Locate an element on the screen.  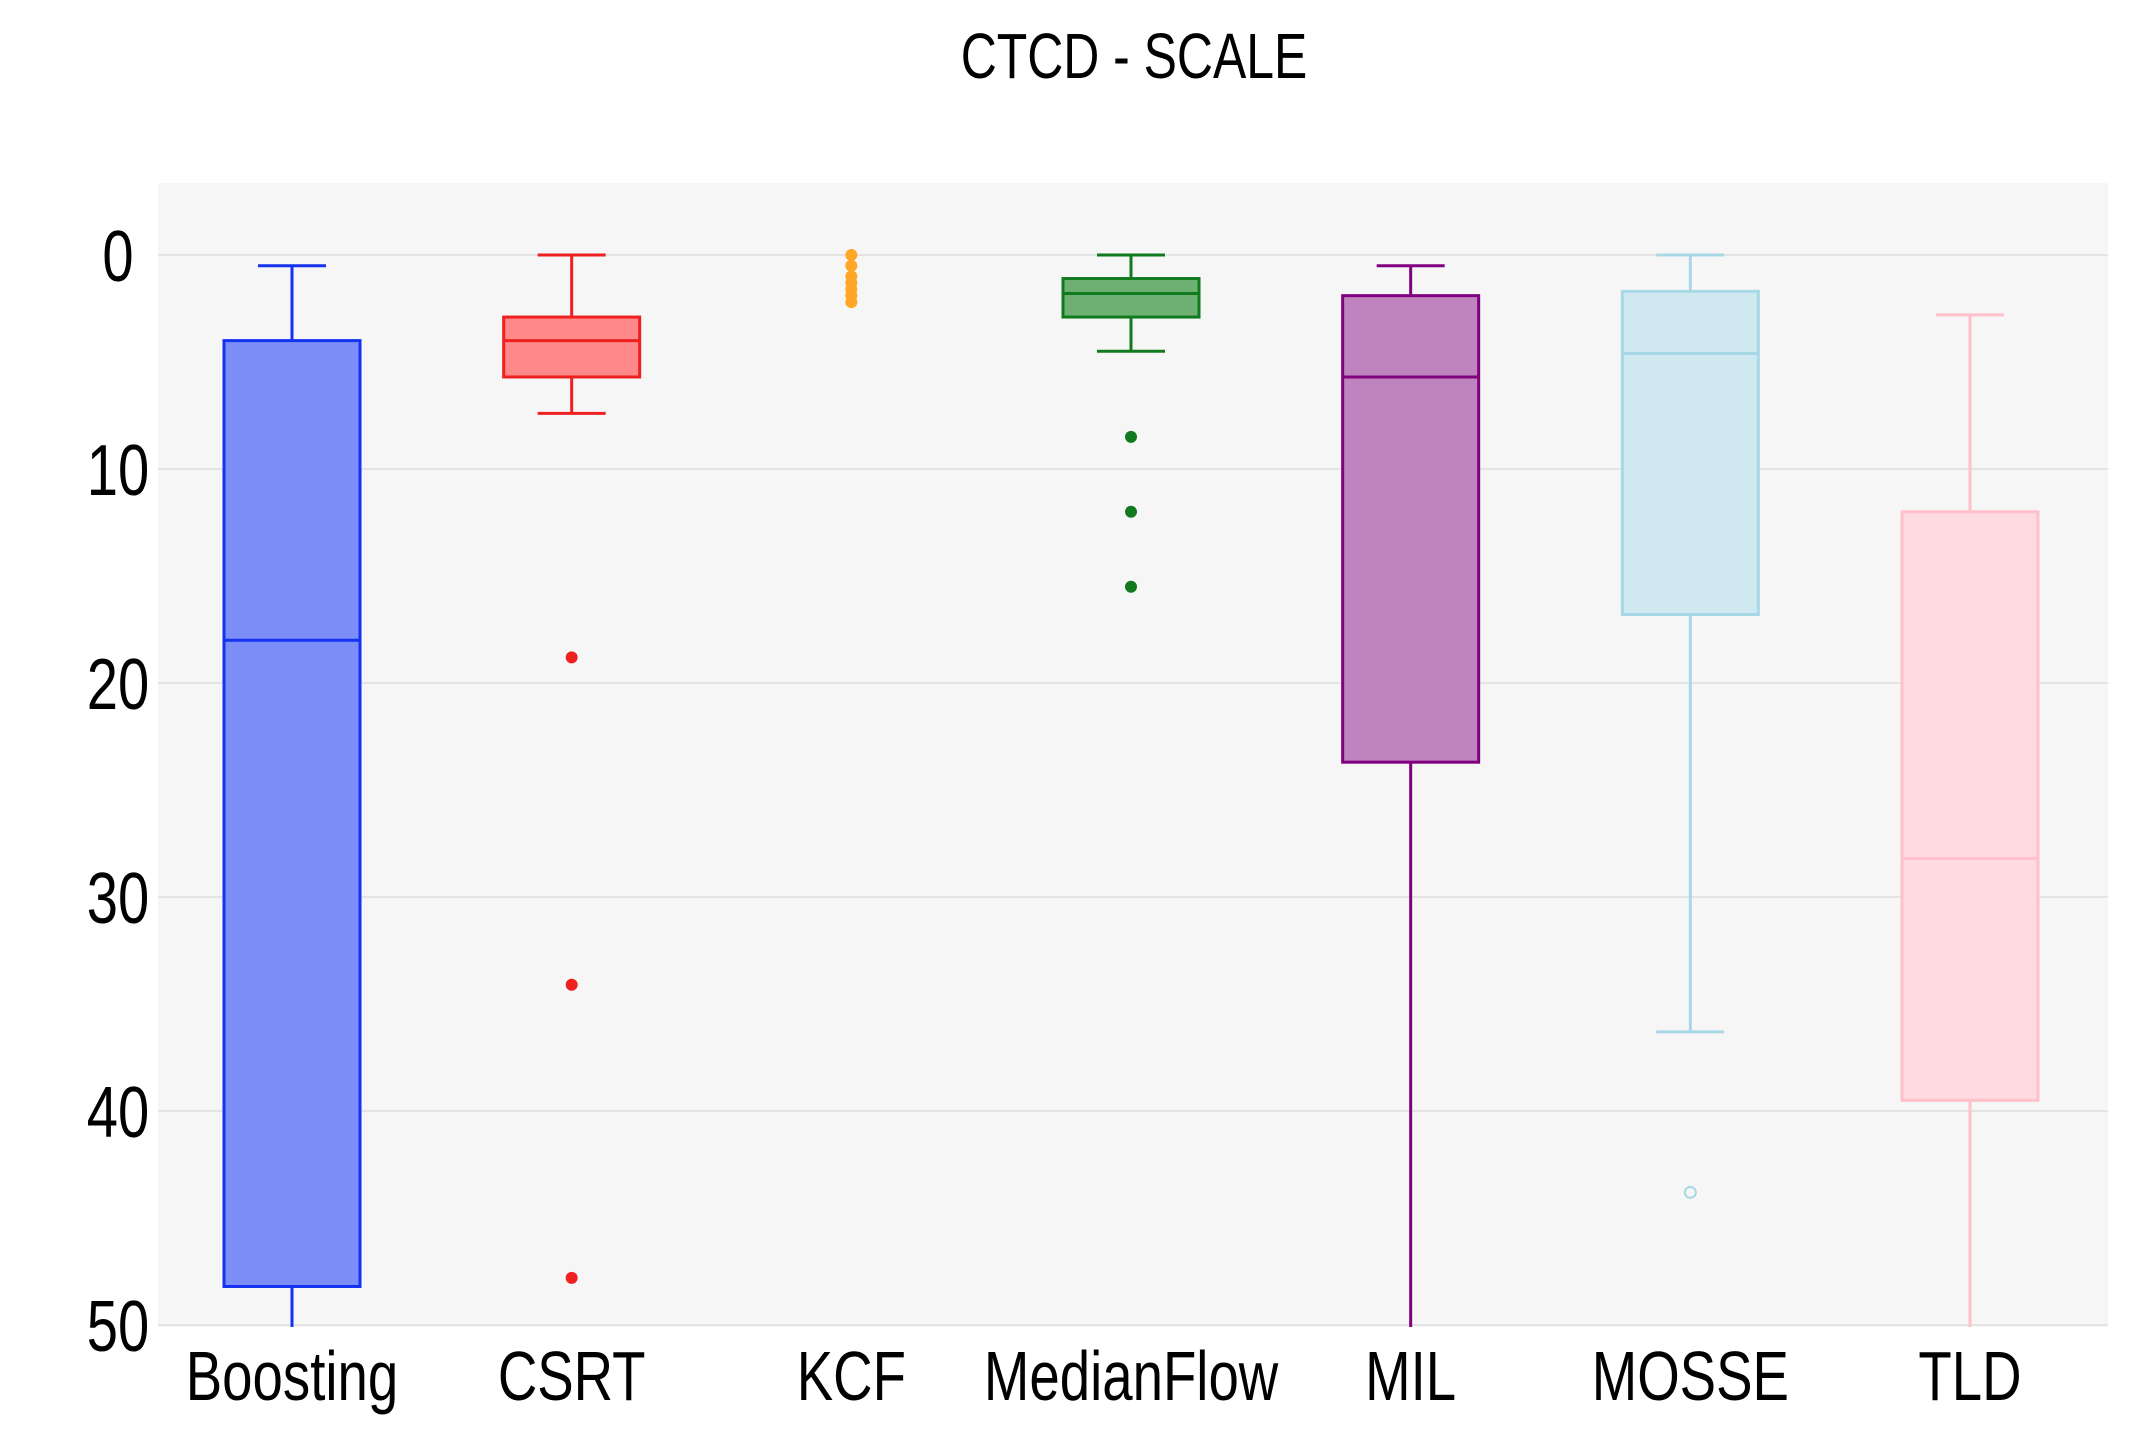
x-tick-label: MedianFlow is located at coordinates (1131, 1377).